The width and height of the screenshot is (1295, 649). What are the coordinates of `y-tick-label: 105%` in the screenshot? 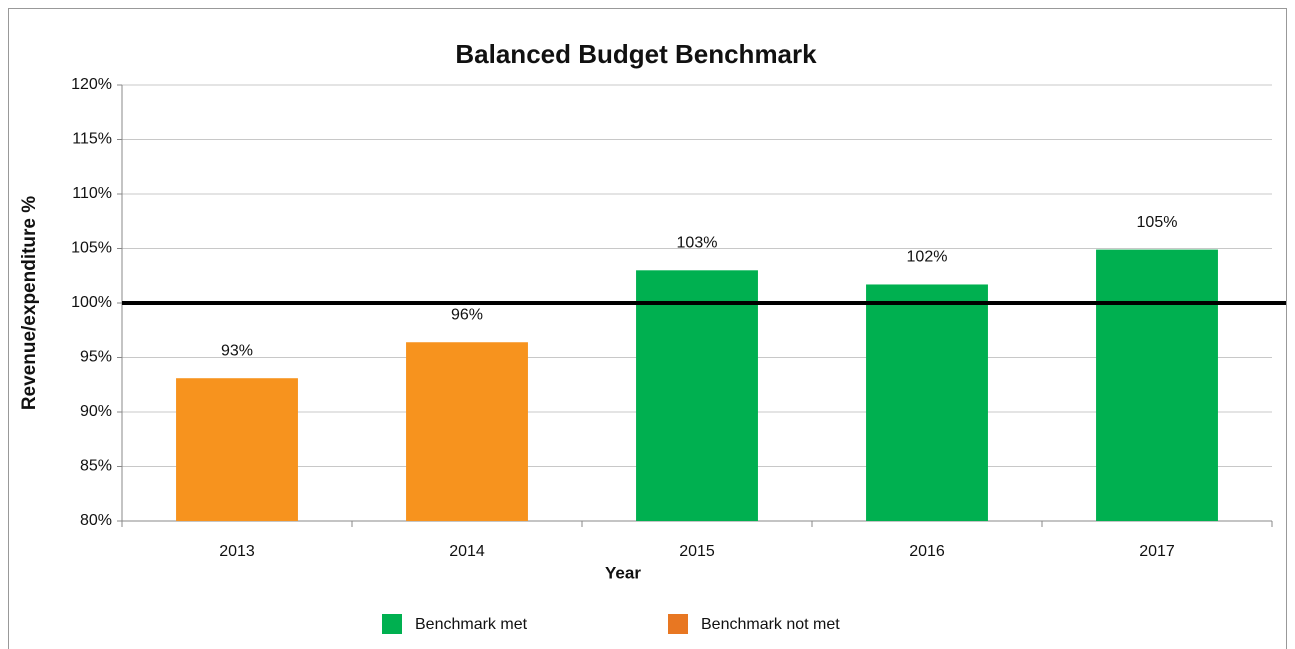 It's located at (91, 248).